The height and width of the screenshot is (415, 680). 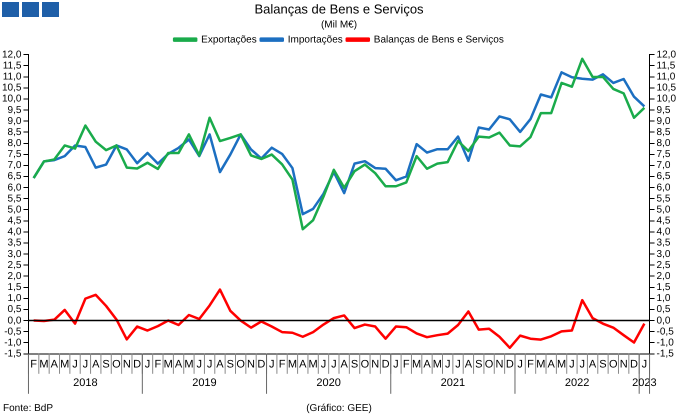 What do you see at coordinates (15, 143) in the screenshot?
I see `y-tick-label: 8,0` at bounding box center [15, 143].